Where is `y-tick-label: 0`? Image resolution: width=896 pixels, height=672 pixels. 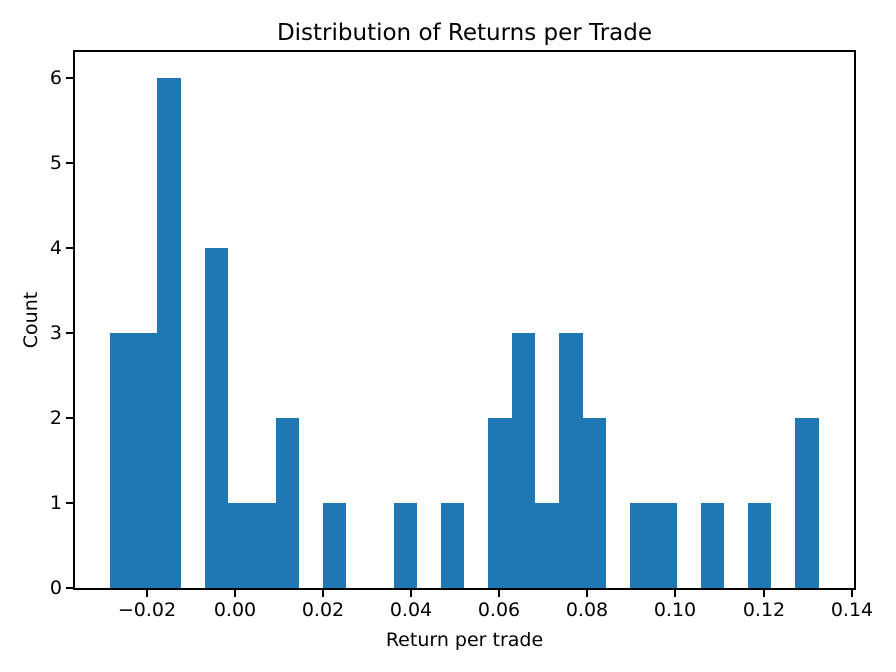
y-tick-label: 0 is located at coordinates (55, 588).